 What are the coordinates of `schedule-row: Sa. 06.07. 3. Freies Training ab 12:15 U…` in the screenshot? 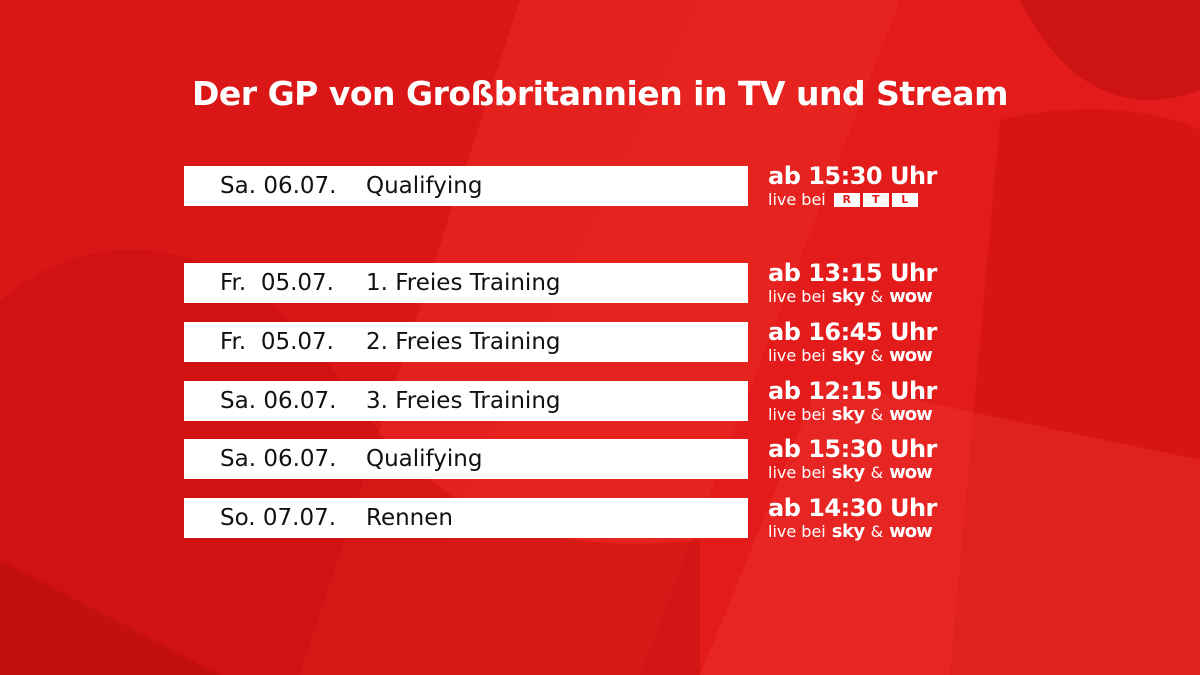 It's located at (600, 402).